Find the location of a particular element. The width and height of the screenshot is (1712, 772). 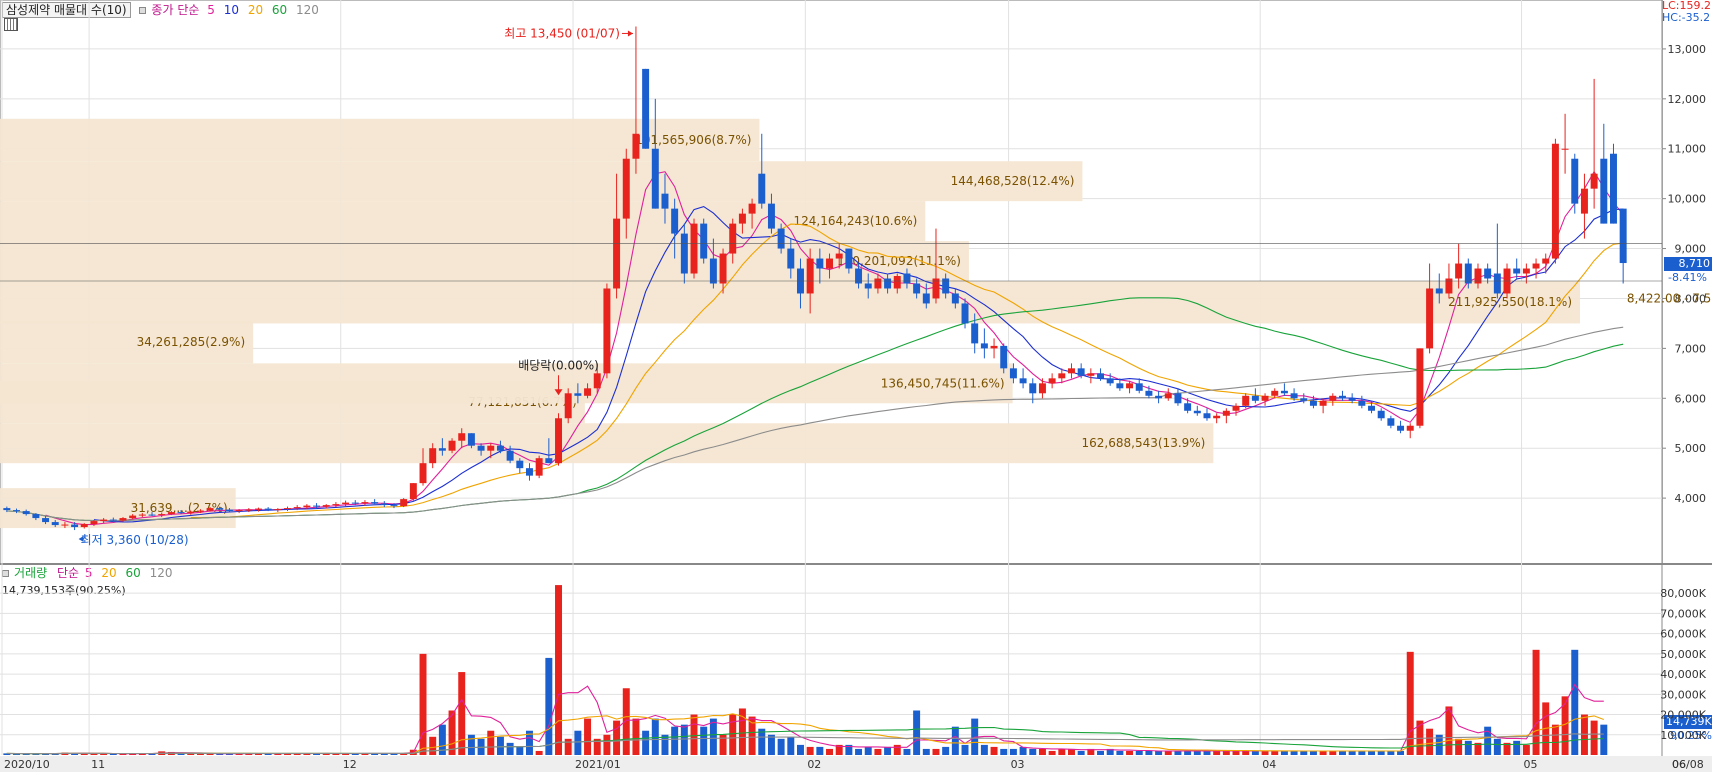

ma60-legend: 60 is located at coordinates (279, 10).